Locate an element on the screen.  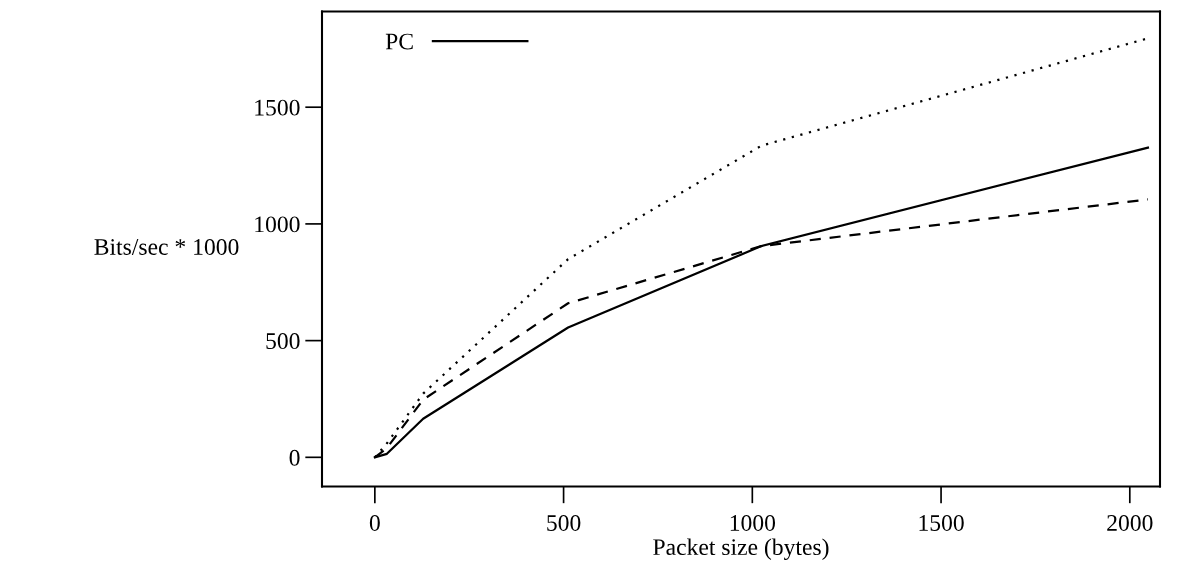
x-tick-label: 1500 is located at coordinates (941, 522).